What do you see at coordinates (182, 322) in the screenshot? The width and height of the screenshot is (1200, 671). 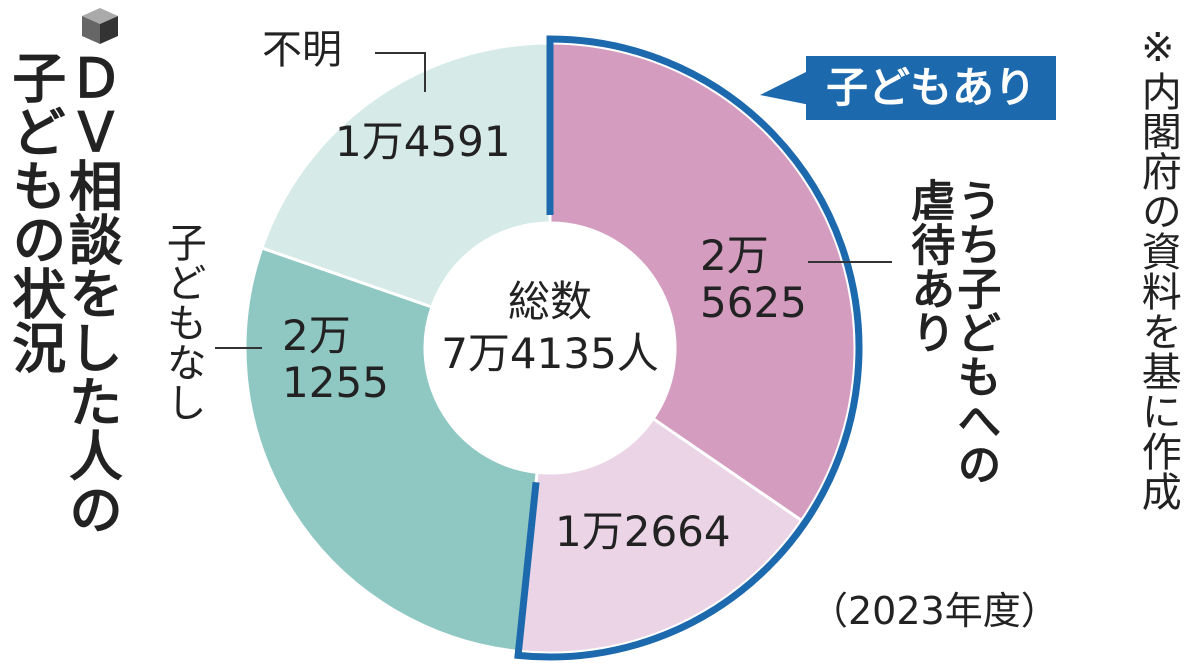 I see `category-label: 子どもなし` at bounding box center [182, 322].